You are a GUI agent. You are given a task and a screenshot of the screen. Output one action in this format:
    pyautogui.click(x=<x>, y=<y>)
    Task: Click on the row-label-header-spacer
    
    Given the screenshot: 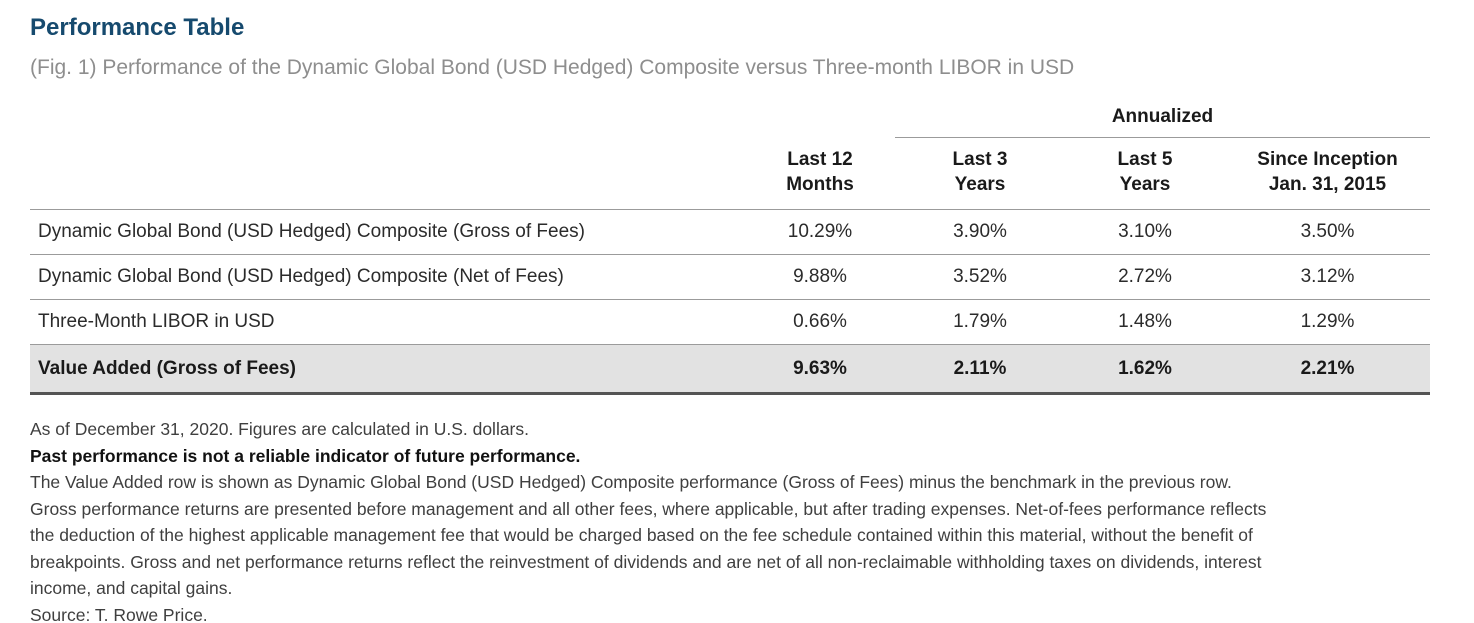 What is the action you would take?
    pyautogui.click(x=387, y=173)
    